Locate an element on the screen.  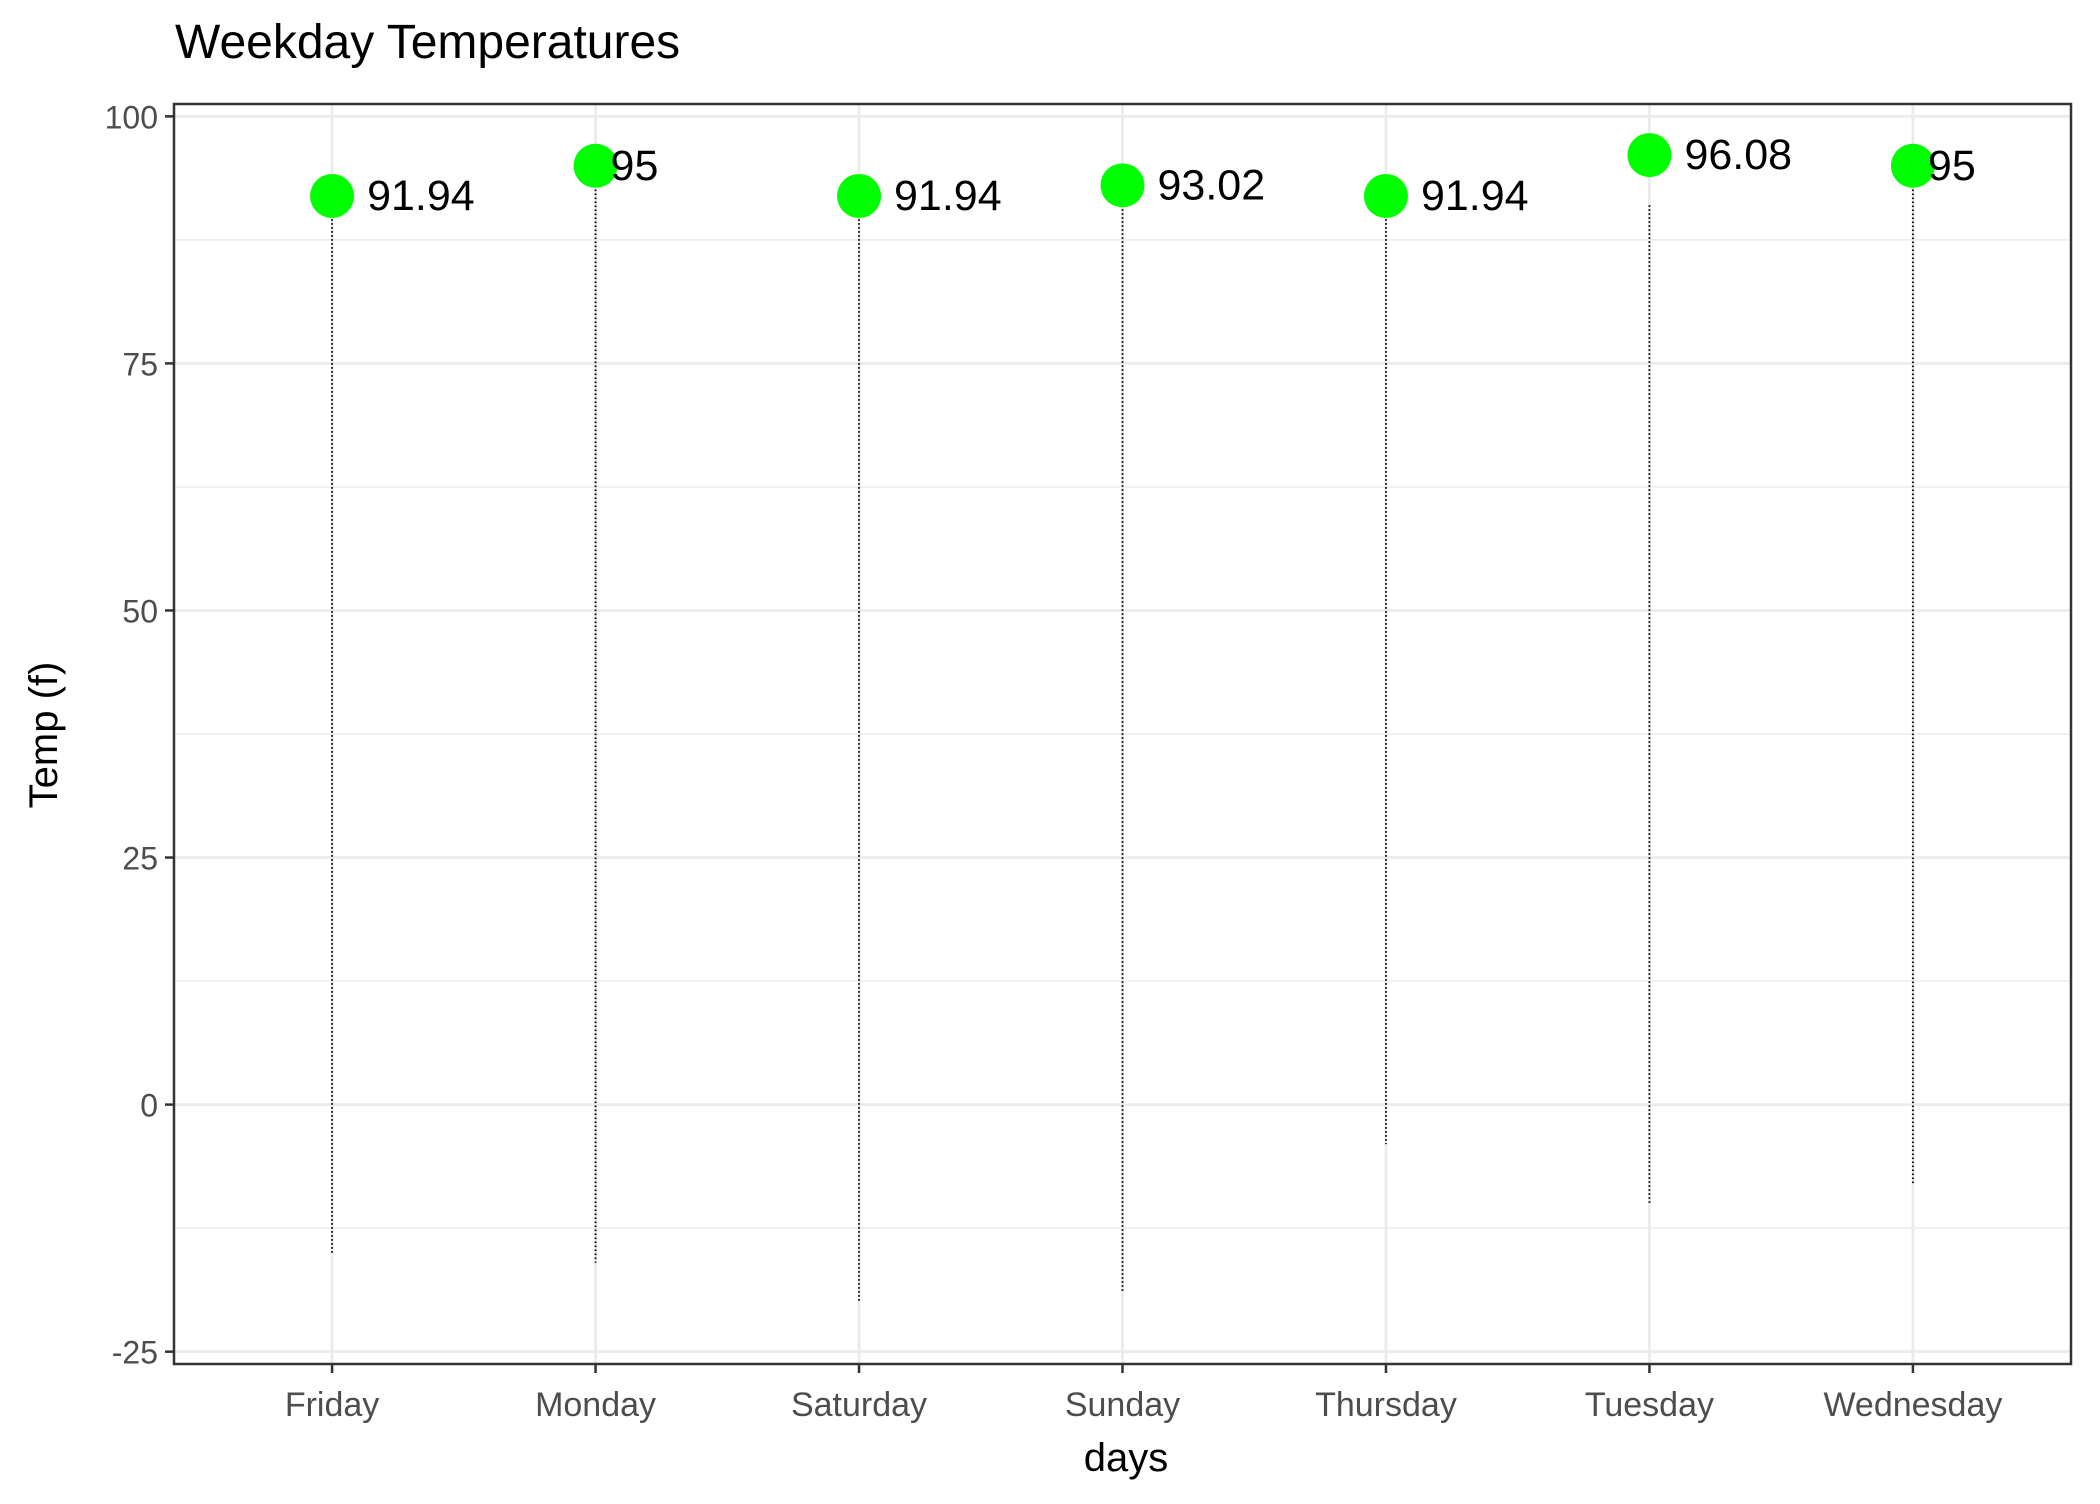
x-tick-label: Thursday is located at coordinates (1386, 1405).